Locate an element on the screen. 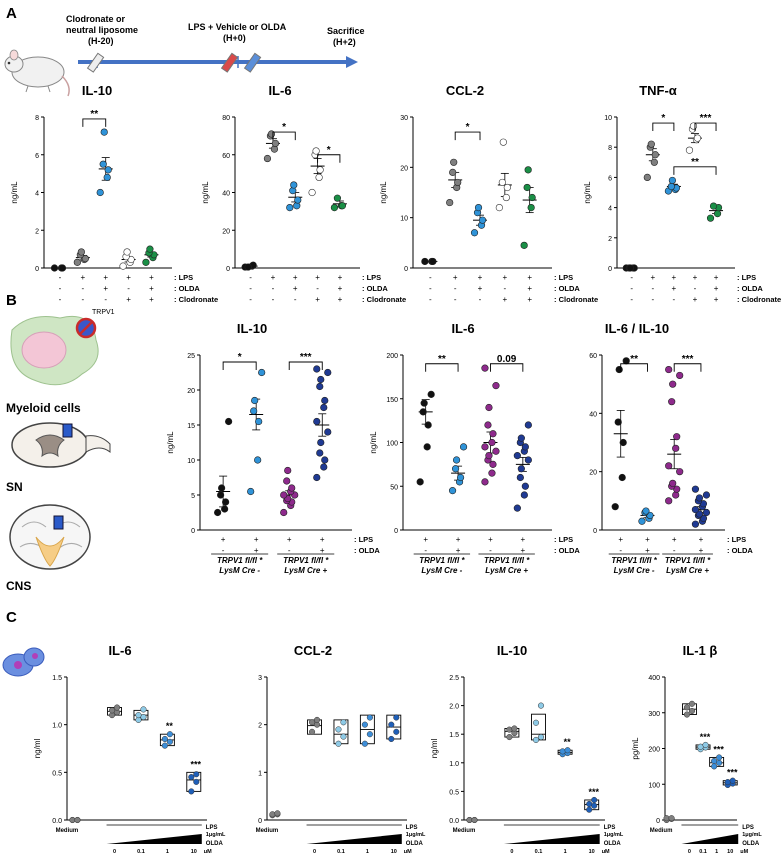  brain-illustration is located at coordinates (50, 537).